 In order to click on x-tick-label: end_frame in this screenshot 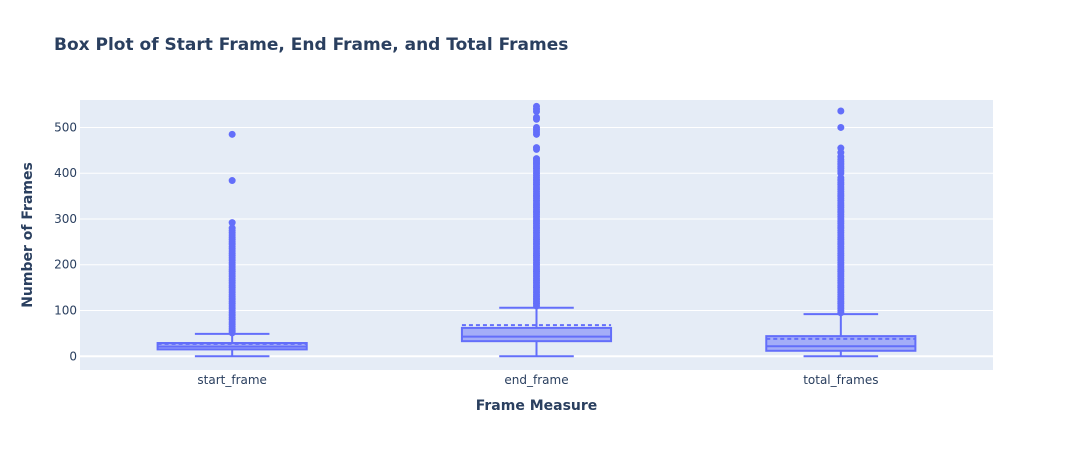, I will do `click(536, 380)`.